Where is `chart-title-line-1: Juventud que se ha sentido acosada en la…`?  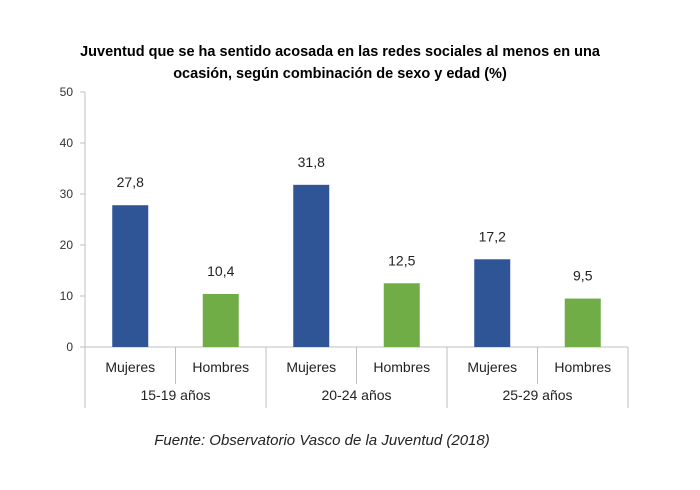
chart-title-line-1: Juventud que se ha sentido acosada en la… is located at coordinates (340, 52).